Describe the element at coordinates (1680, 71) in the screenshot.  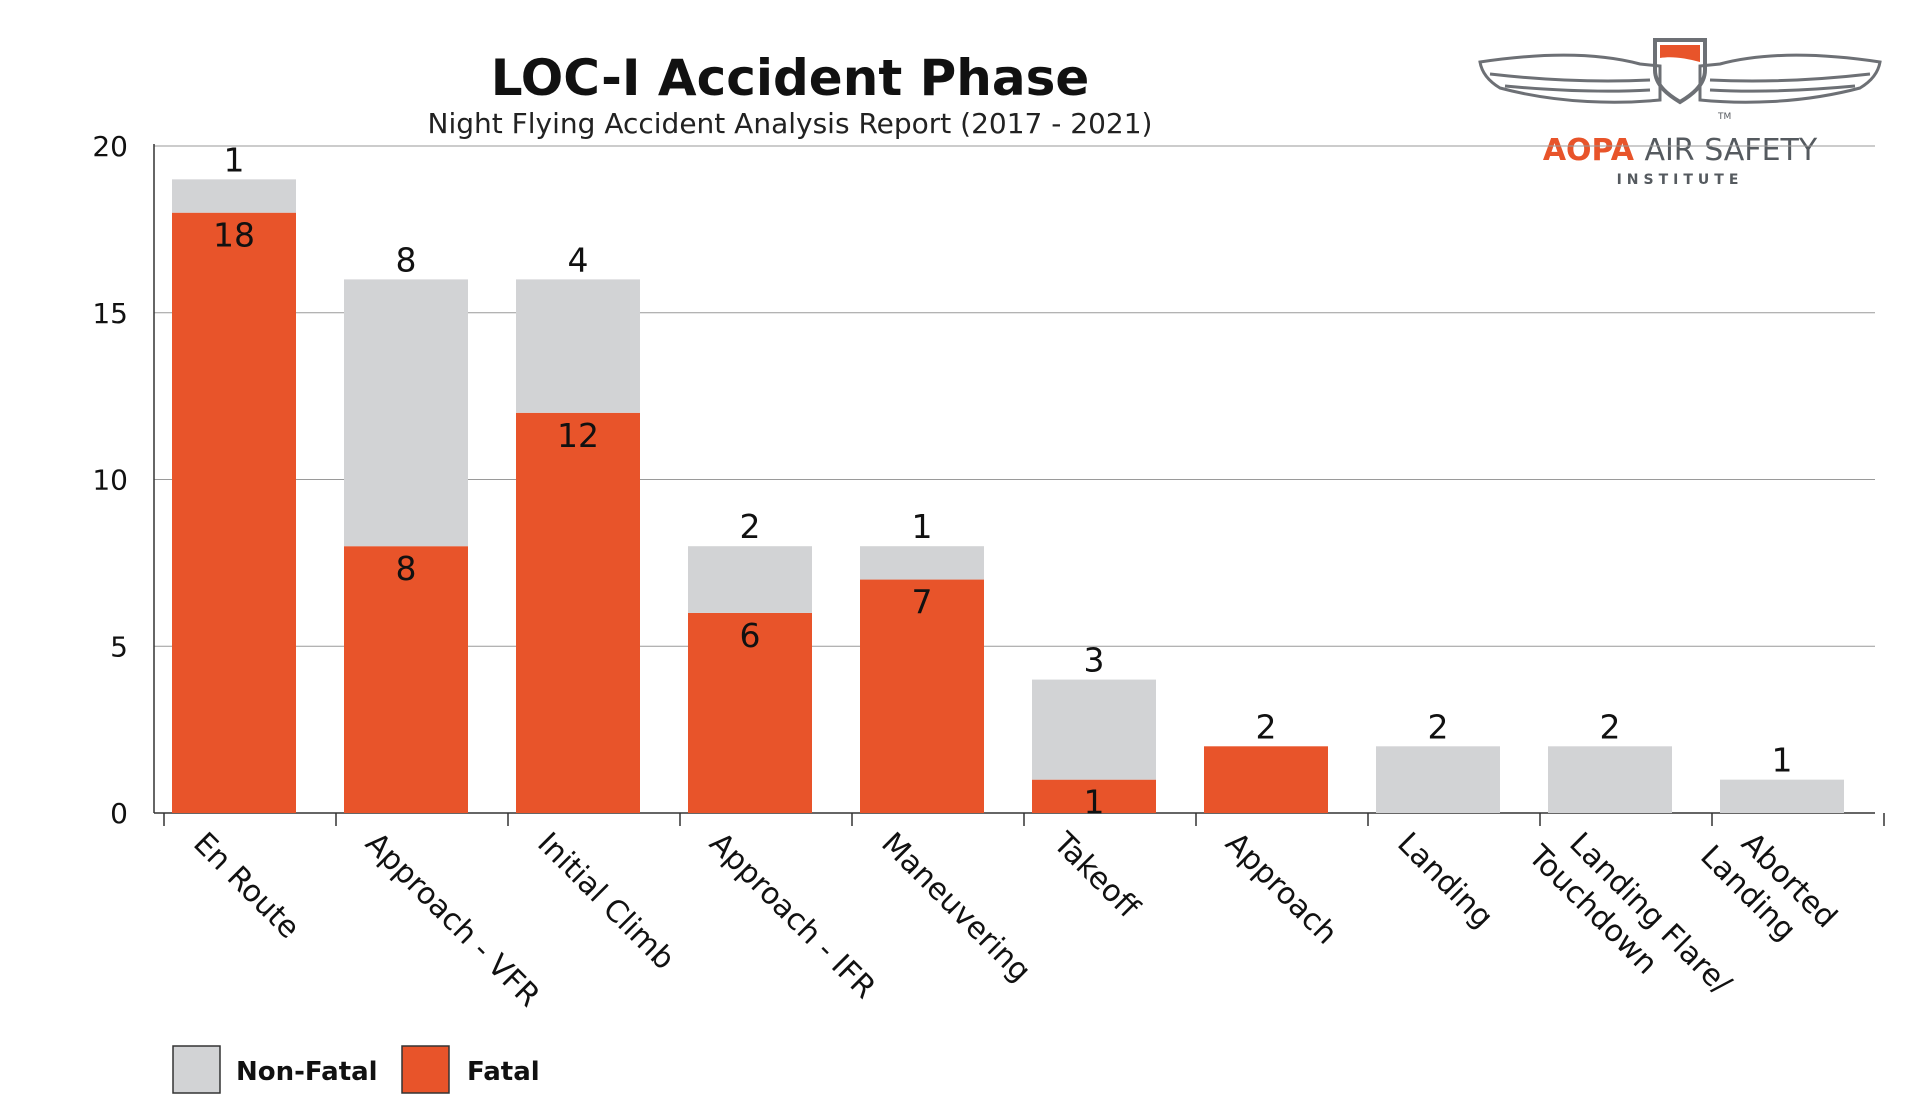
I see `wings-emblem-icon` at that location.